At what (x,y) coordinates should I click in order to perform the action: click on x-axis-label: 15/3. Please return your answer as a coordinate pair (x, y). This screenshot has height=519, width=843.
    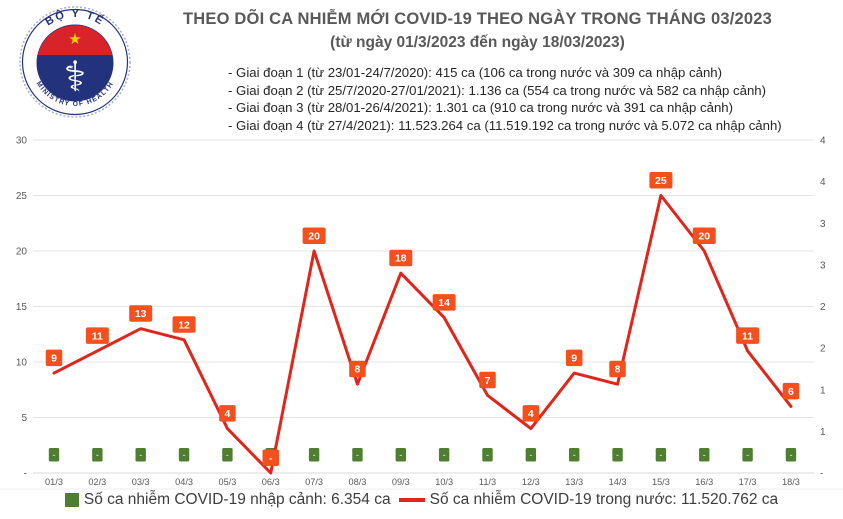
    Looking at the image, I should click on (661, 482).